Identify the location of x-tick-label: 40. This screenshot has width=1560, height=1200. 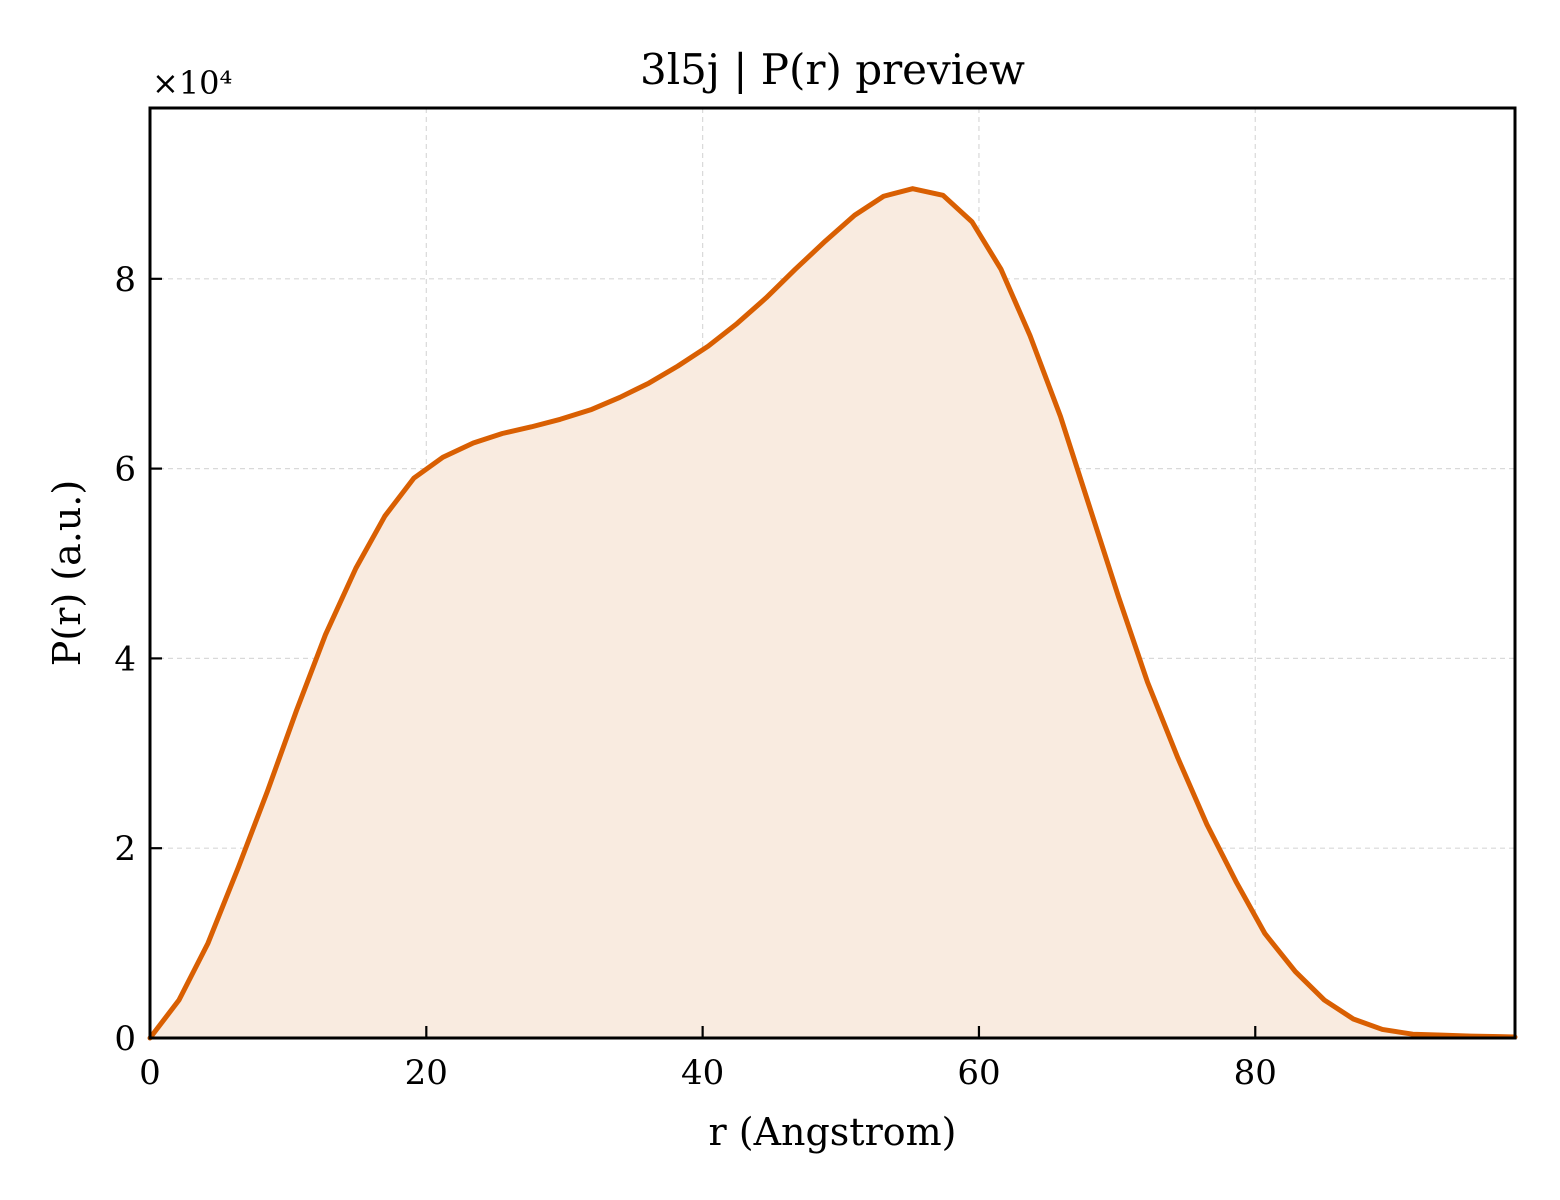
(702, 1073).